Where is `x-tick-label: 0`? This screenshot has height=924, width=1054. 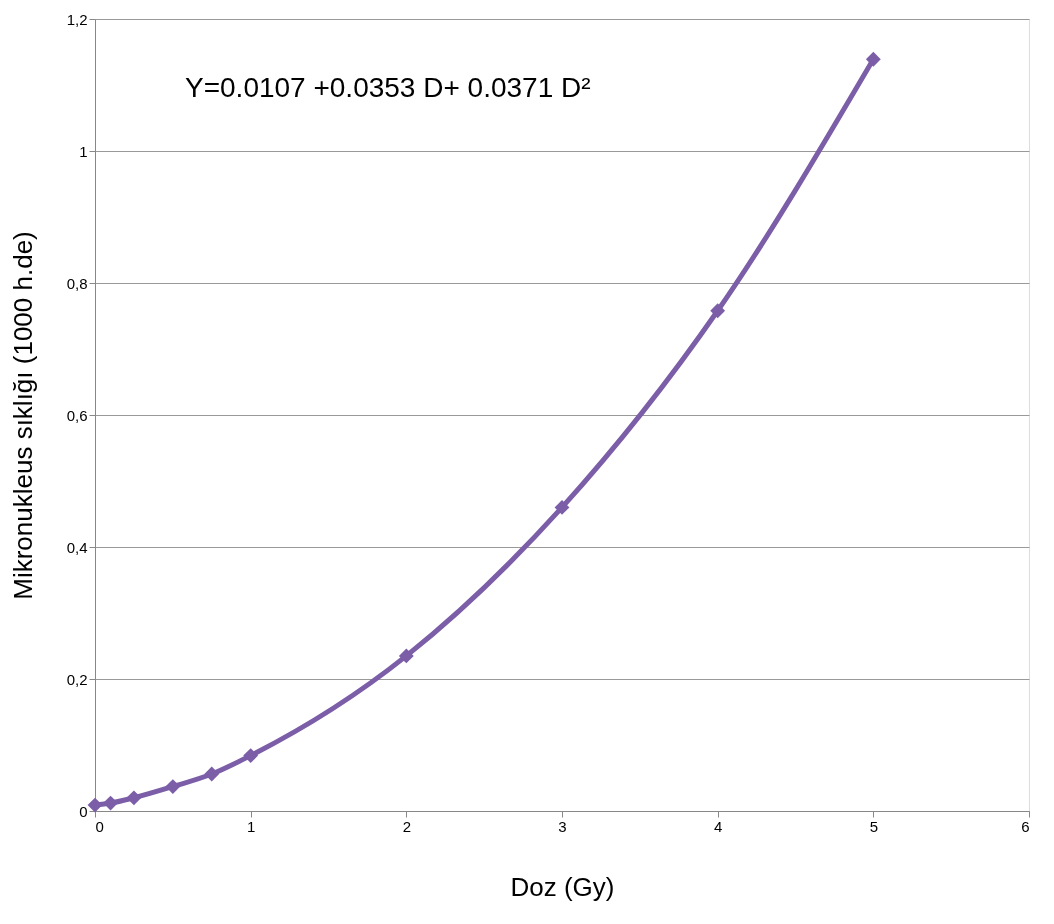 x-tick-label: 0 is located at coordinates (99, 826).